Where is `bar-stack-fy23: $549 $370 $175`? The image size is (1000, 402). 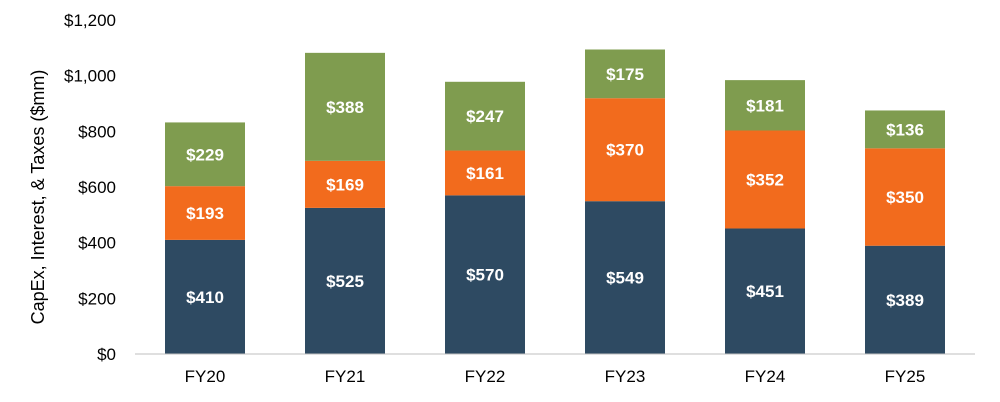
bar-stack-fy23: $549 $370 $175 is located at coordinates (625, 201).